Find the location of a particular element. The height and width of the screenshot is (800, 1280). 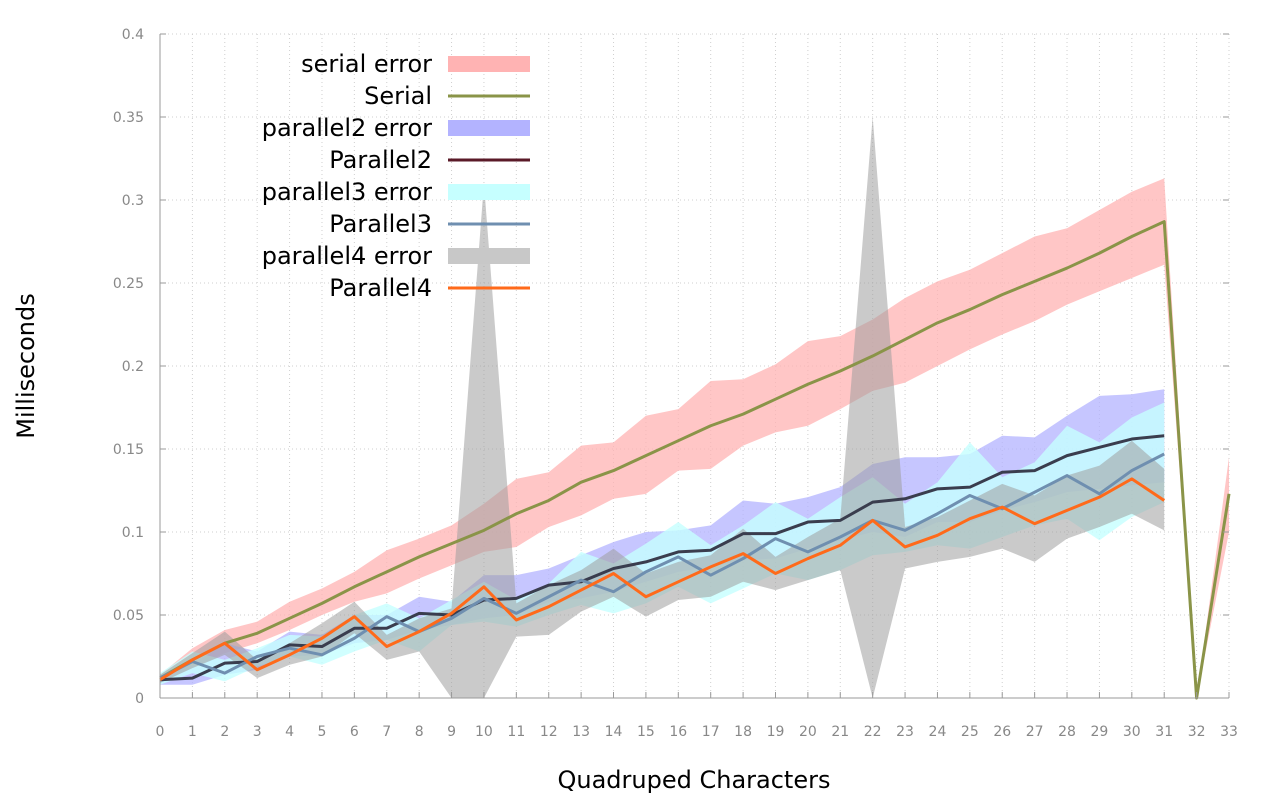

legend-label: Parallel3 is located at coordinates (380, 224).